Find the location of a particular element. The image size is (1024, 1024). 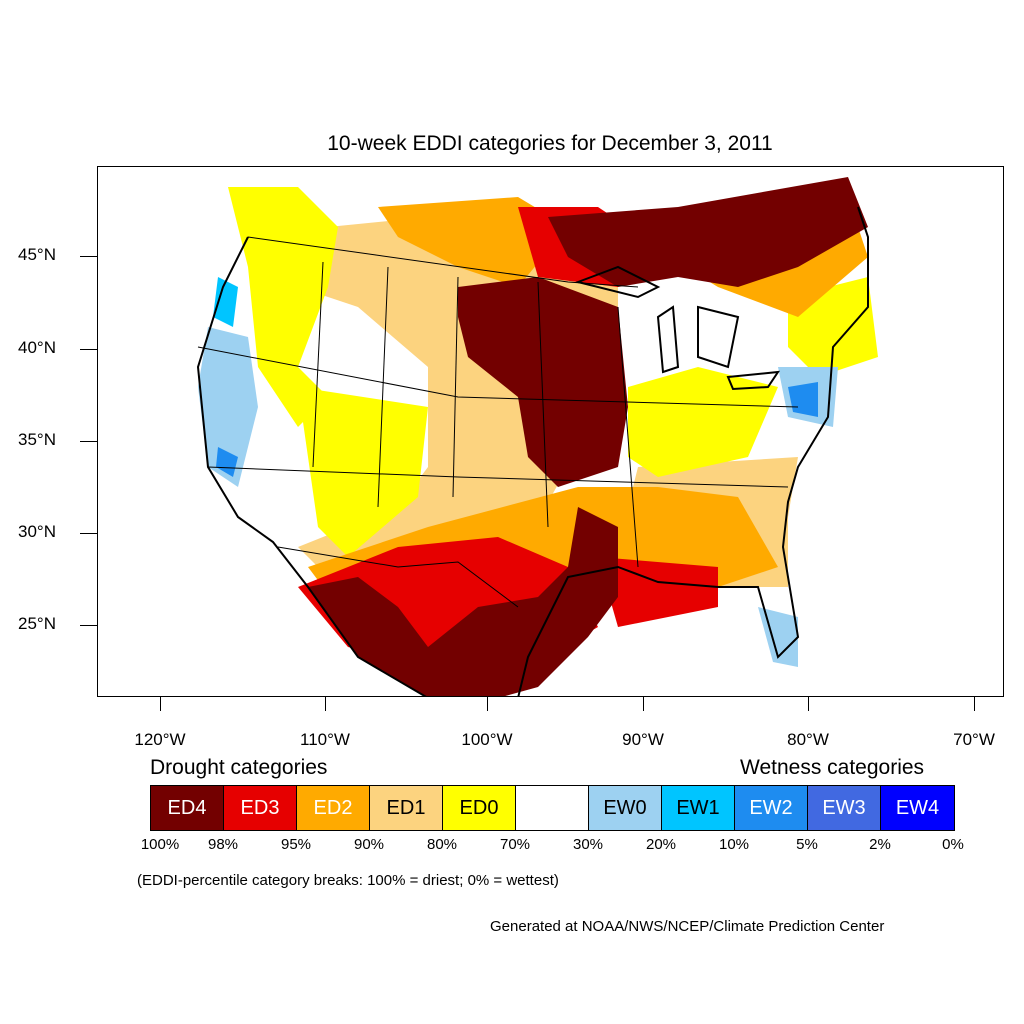

legend-break-label: 95% is located at coordinates (296, 844).